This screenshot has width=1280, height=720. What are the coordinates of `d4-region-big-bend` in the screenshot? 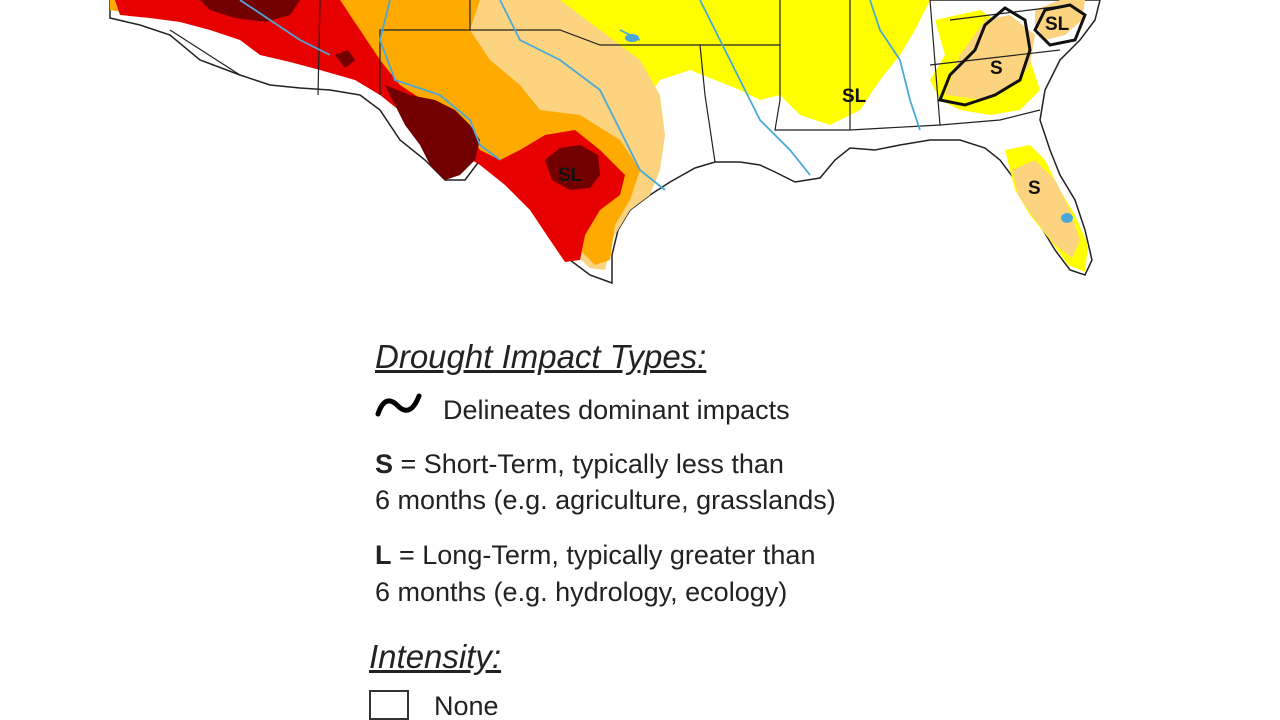 It's located at (432, 132).